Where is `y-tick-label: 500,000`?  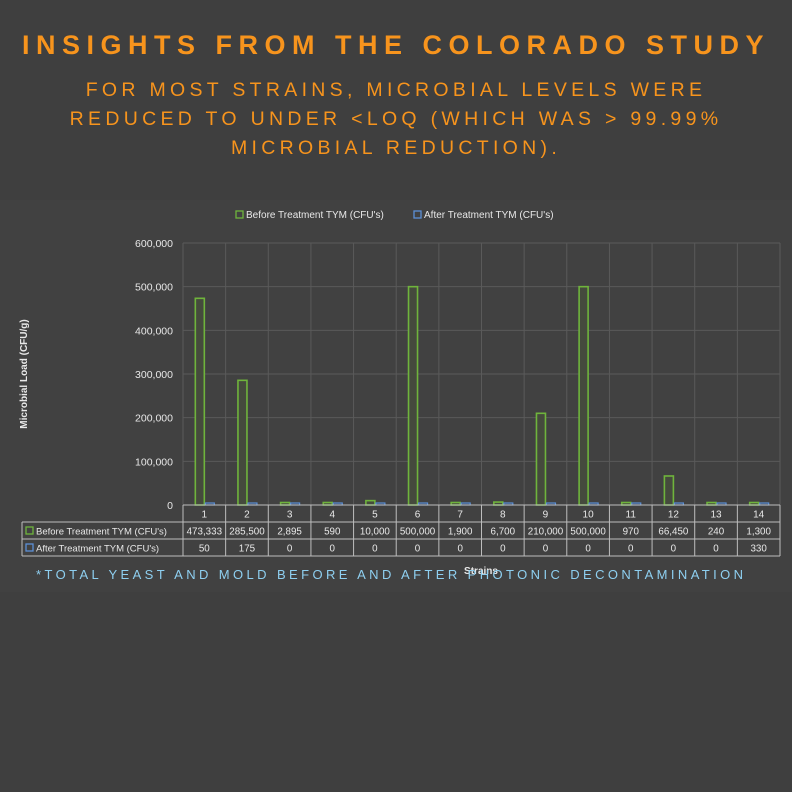 y-tick-label: 500,000 is located at coordinates (154, 288).